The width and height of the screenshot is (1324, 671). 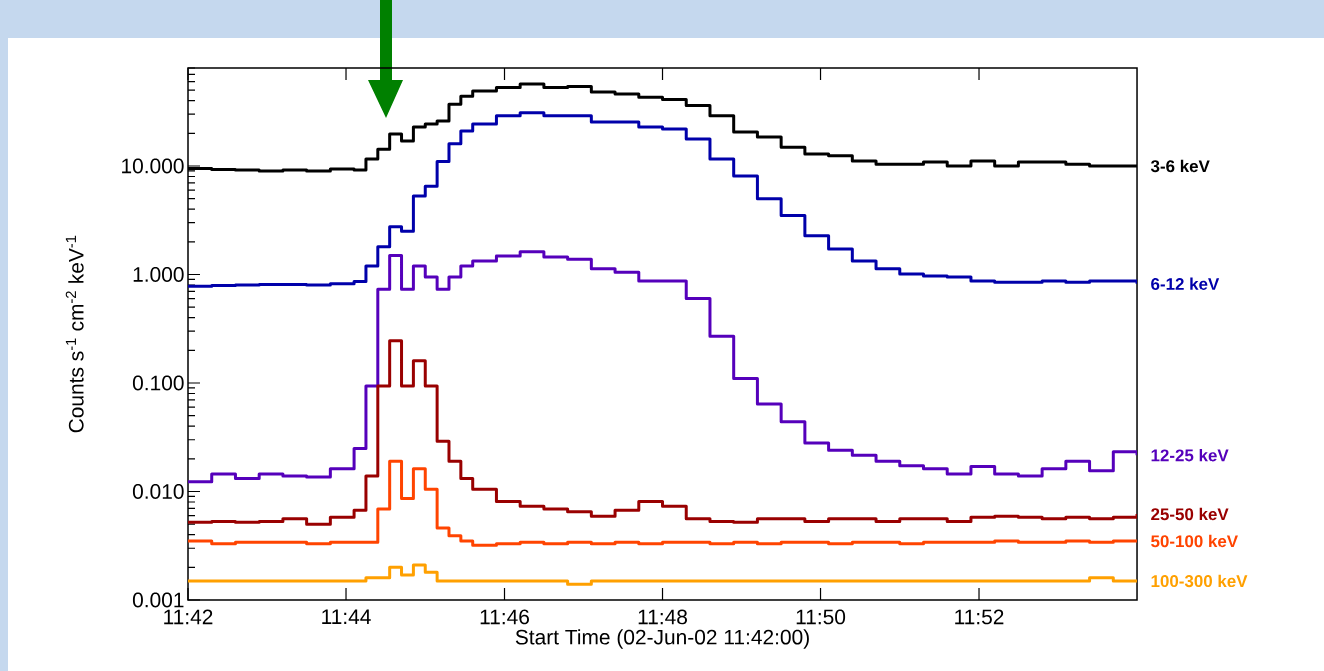 What do you see at coordinates (158, 274) in the screenshot?
I see `y-tick-label: 1.000` at bounding box center [158, 274].